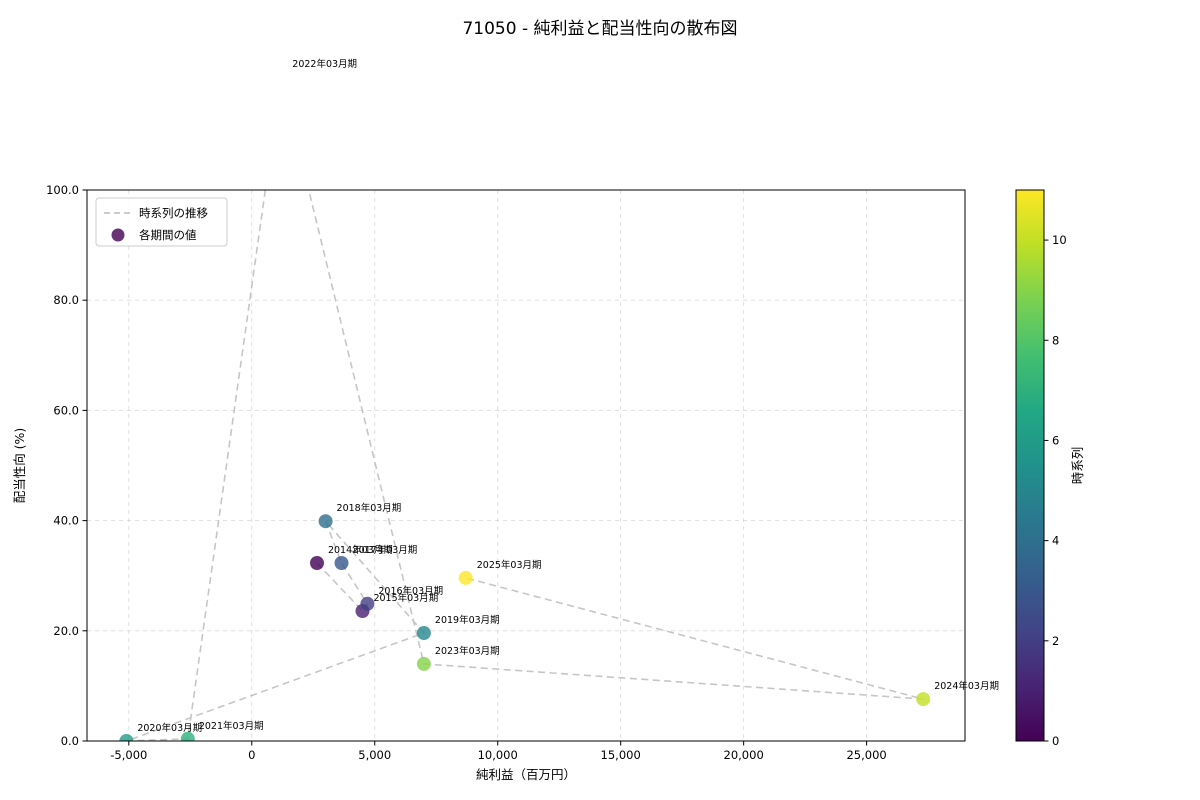  What do you see at coordinates (19, 466) in the screenshot?
I see `y-axis-label: 配当性向 (%)` at bounding box center [19, 466].